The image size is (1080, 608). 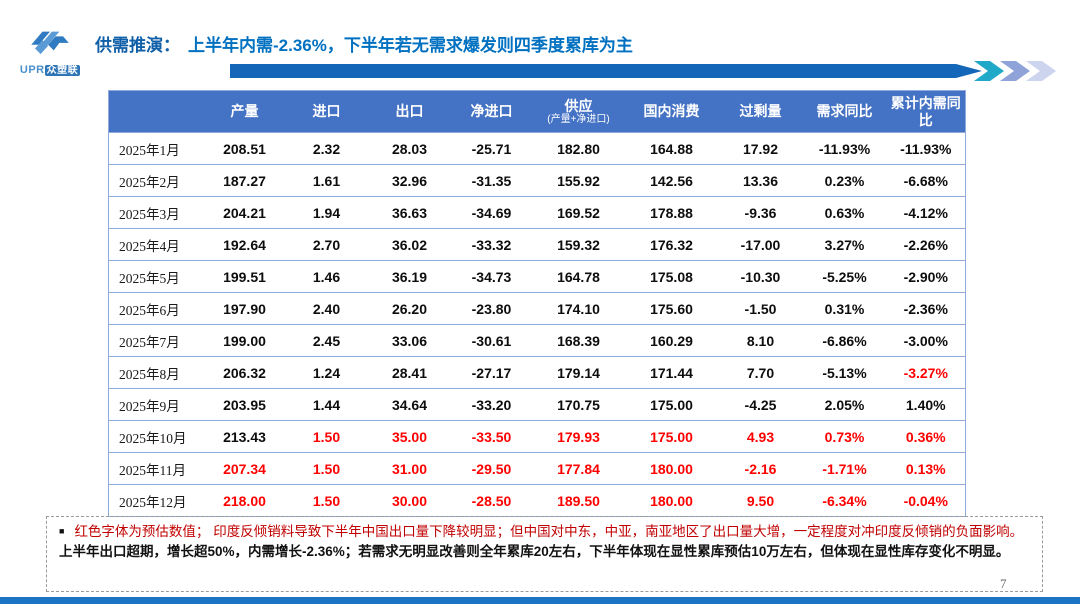 I want to click on value-cell: 168.39, so click(x=578, y=340).